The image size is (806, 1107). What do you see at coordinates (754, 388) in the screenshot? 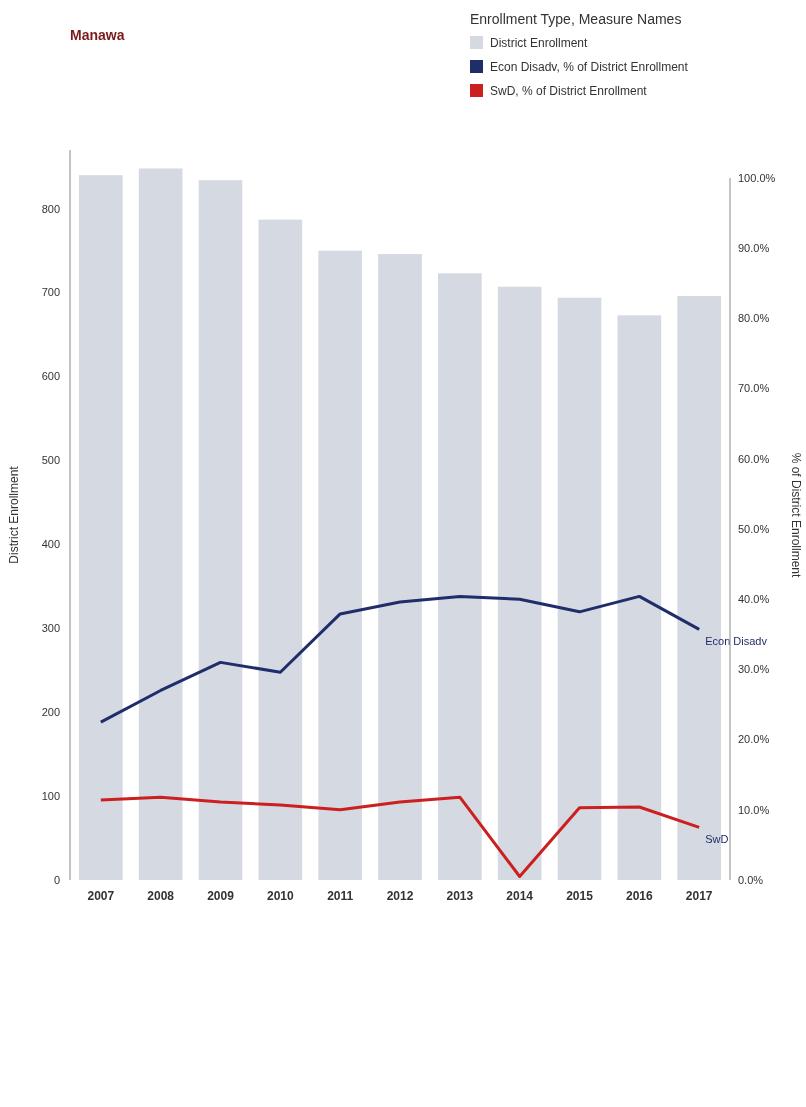
I see `y2-tick-label: 70.0%` at bounding box center [754, 388].